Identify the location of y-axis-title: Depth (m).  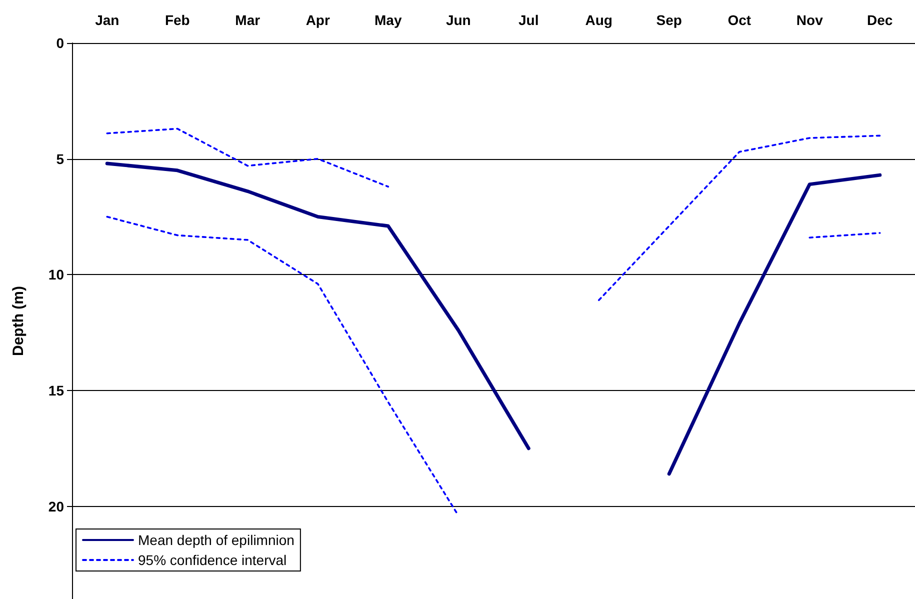
(18, 321).